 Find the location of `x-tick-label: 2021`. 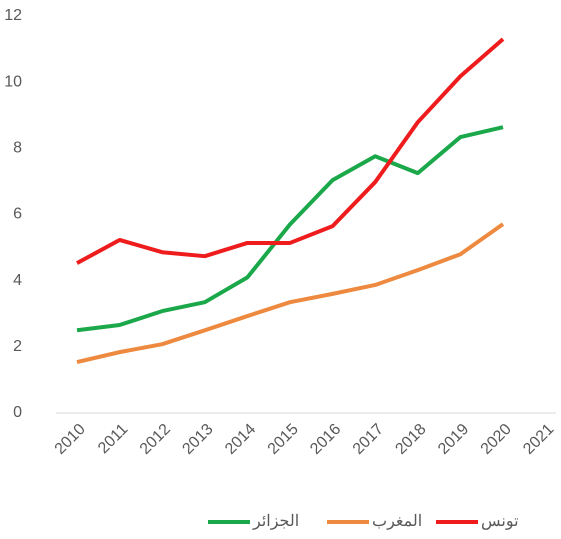

x-tick-label: 2021 is located at coordinates (538, 439).